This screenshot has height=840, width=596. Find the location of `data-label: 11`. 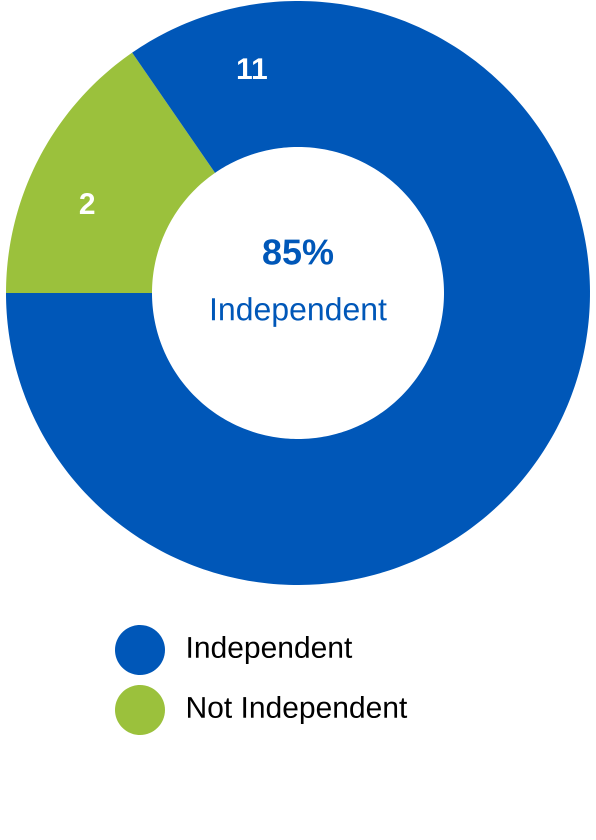

data-label: 11 is located at coordinates (252, 69).